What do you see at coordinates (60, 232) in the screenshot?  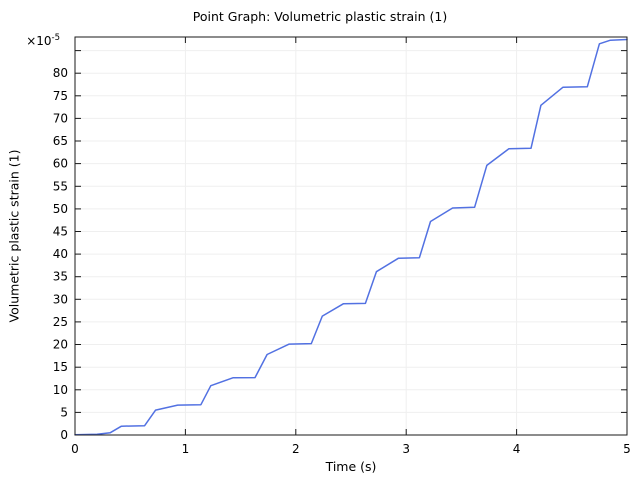 I see `y-tick-label: 45` at bounding box center [60, 232].